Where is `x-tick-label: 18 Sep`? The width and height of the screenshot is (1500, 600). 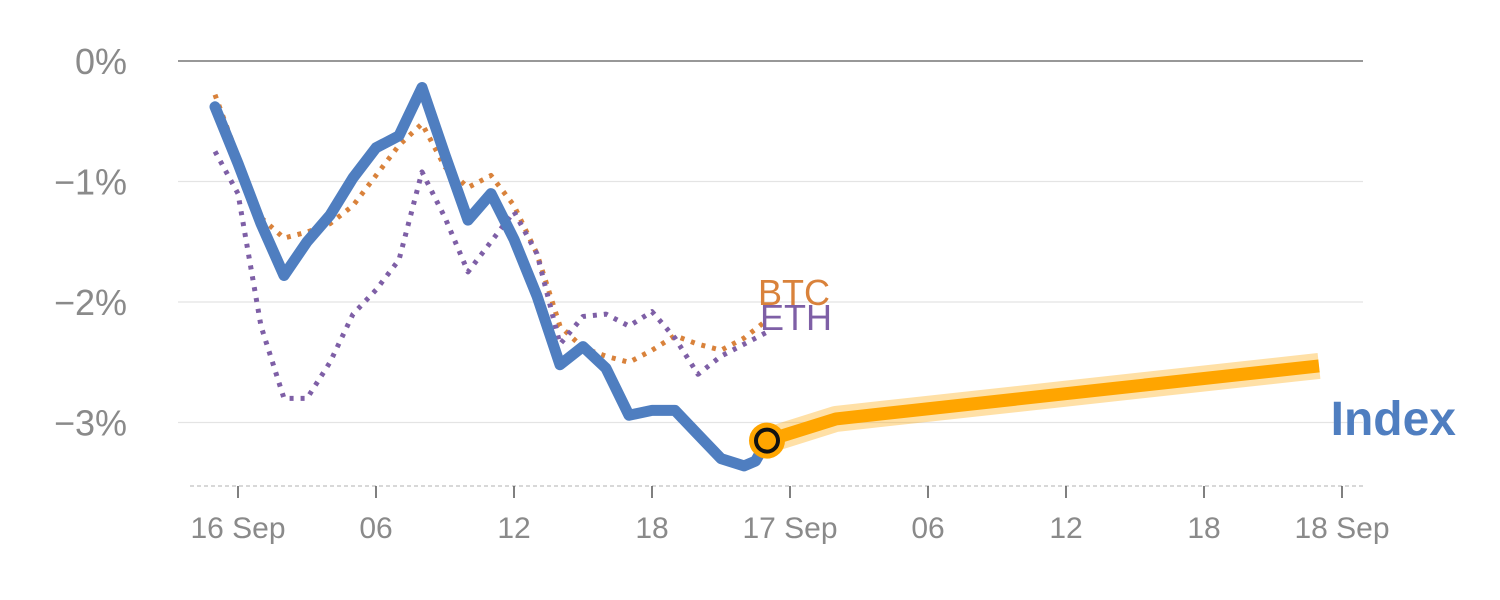 x-tick-label: 18 Sep is located at coordinates (1341, 528).